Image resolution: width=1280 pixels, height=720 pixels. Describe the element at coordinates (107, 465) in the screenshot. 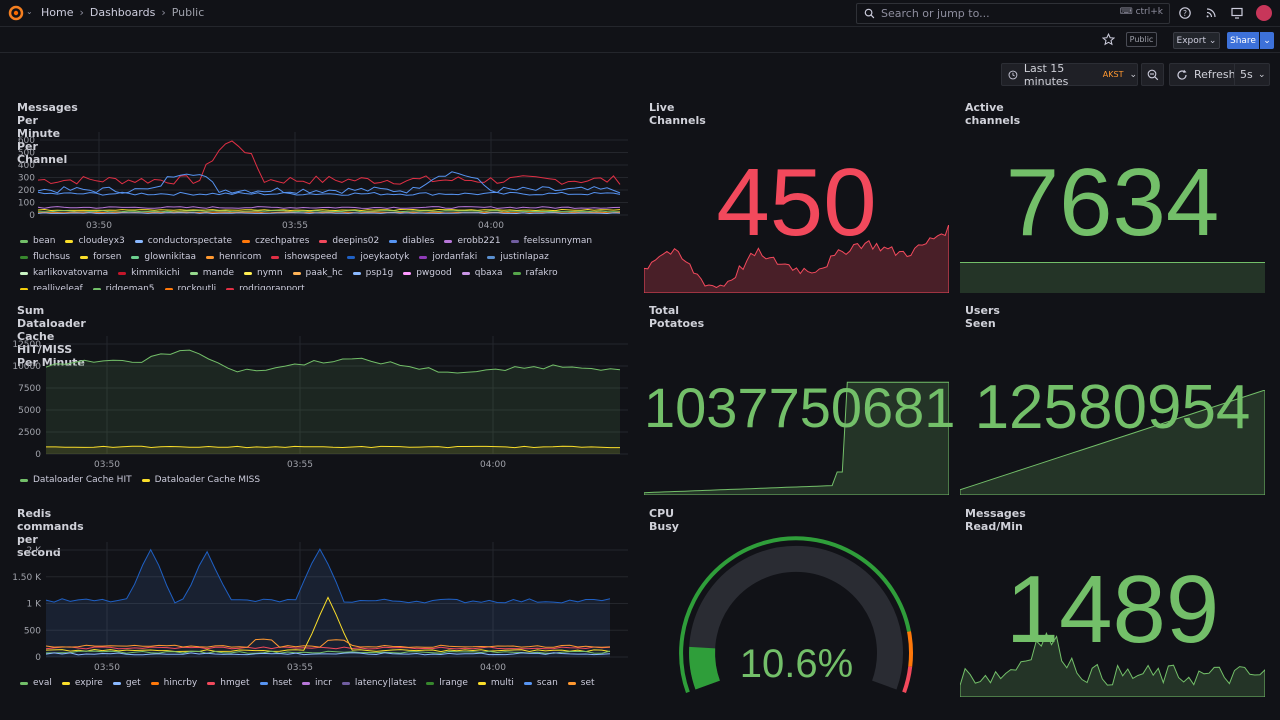

I see `x-tick-label: 03:50` at that location.